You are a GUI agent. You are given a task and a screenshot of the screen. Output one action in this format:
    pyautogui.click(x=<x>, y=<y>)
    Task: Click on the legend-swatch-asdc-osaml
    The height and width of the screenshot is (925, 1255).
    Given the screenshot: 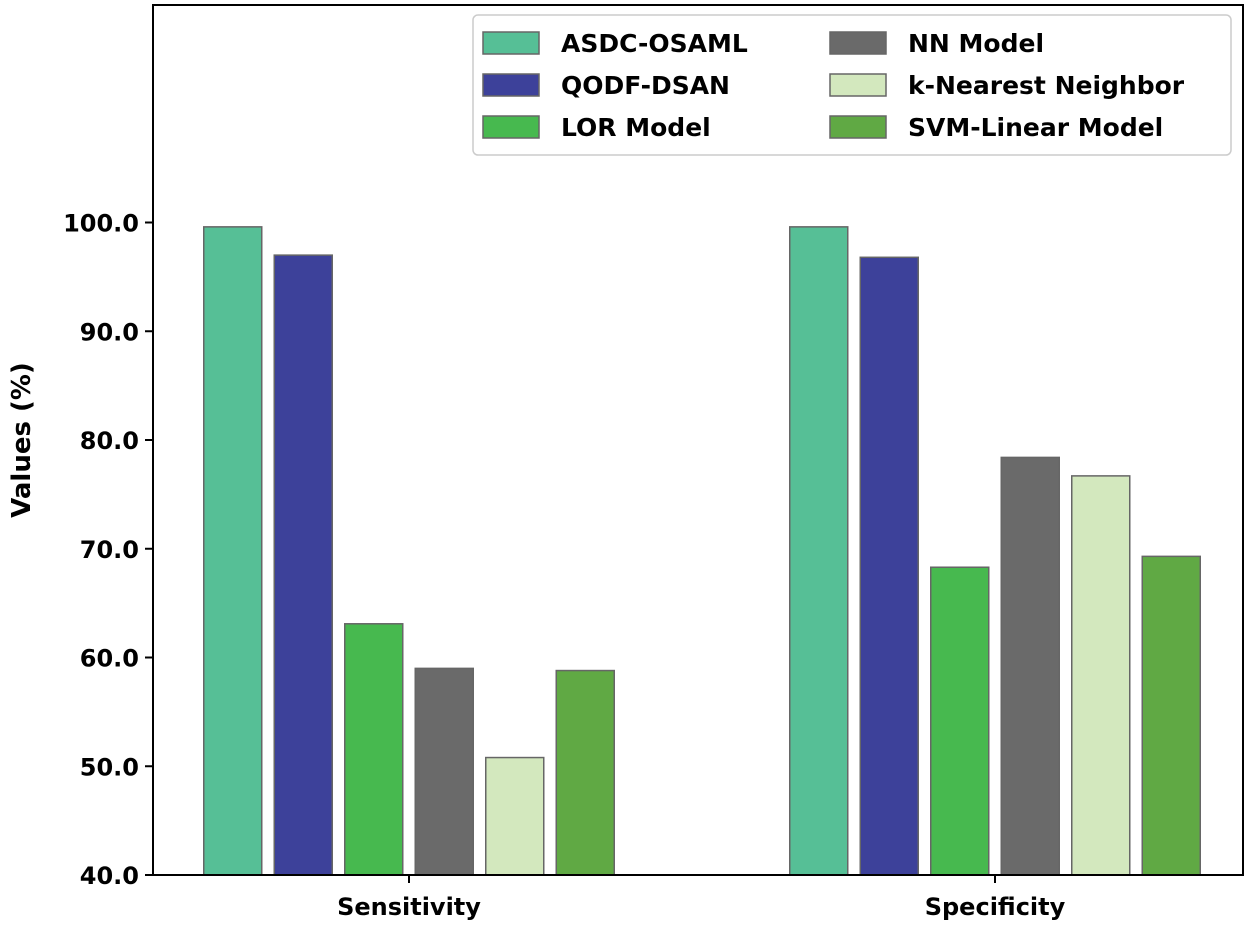 What is the action you would take?
    pyautogui.click(x=511, y=43)
    